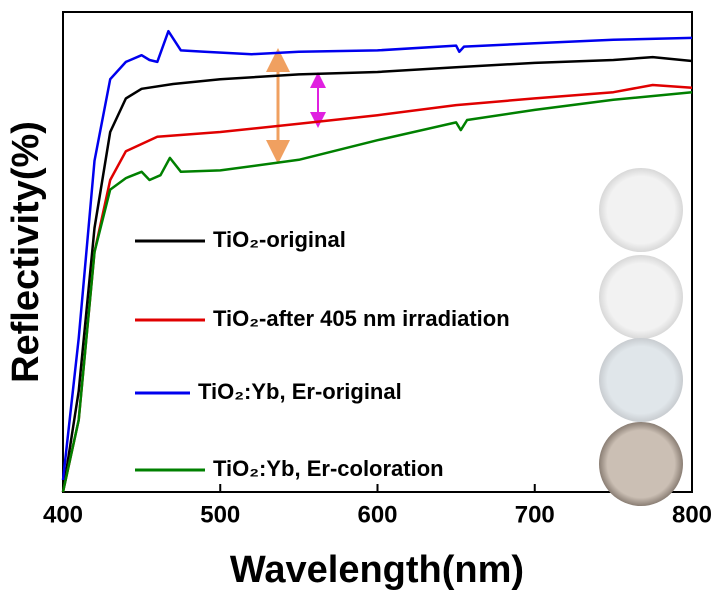 The width and height of the screenshot is (716, 601). I want to click on legend-label: TiO₂-after 405 nm irradiation, so click(361, 318).